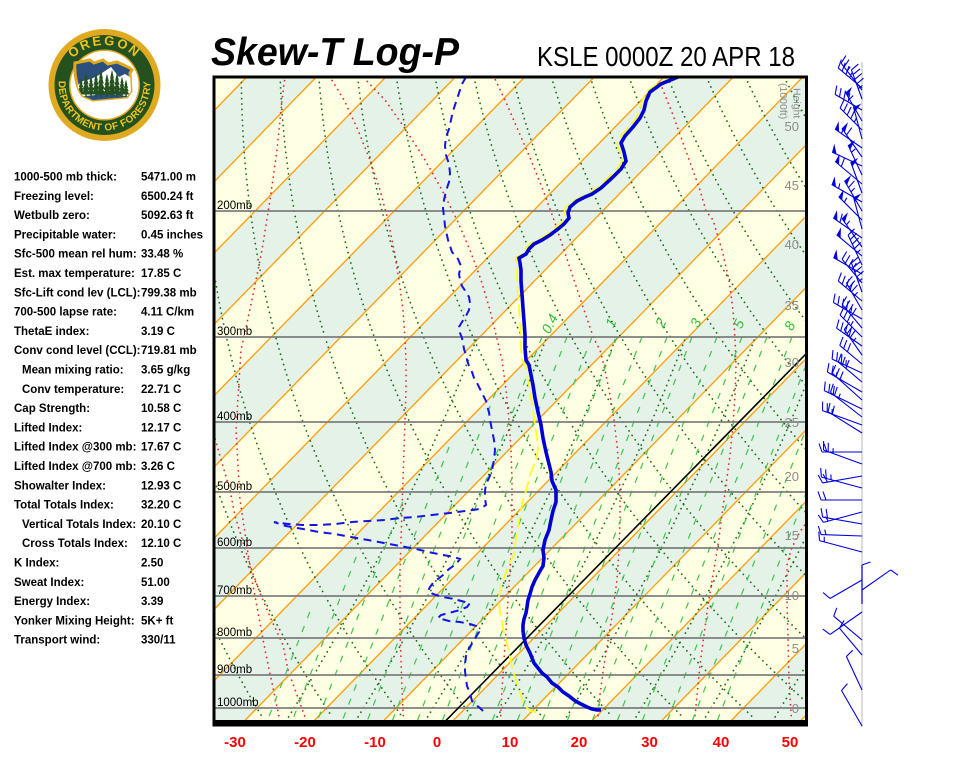 The width and height of the screenshot is (960, 768). Describe the element at coordinates (48, 428) in the screenshot. I see `svg-text: Lifted Index:` at that location.